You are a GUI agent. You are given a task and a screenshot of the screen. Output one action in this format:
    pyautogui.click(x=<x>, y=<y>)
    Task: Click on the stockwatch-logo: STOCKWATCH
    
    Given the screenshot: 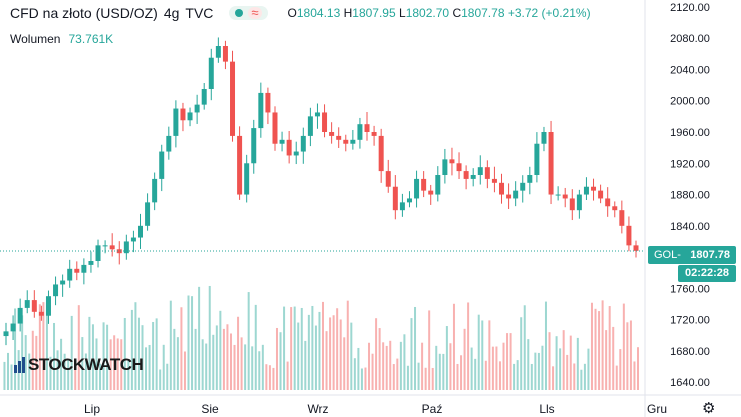 What is the action you would take?
    pyautogui.click(x=79, y=365)
    